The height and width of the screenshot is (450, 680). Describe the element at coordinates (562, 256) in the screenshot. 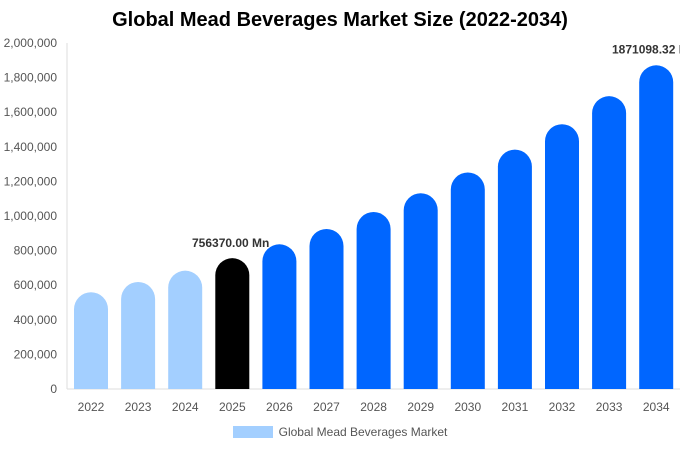

I see `bar-2032` at that location.